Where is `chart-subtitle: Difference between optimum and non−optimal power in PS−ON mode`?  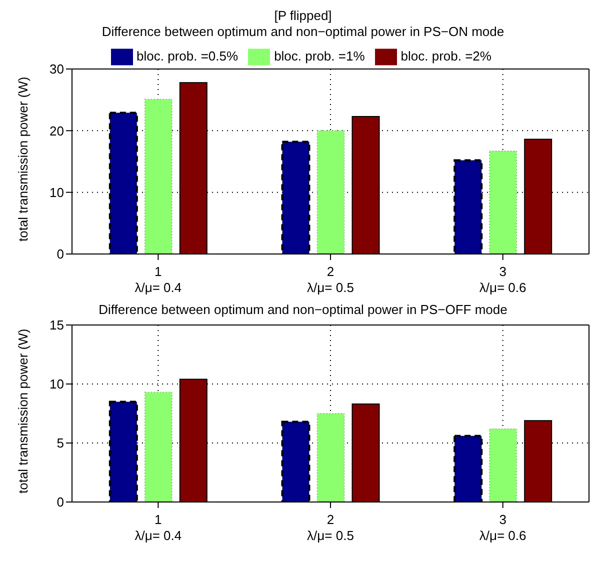 chart-subtitle: Difference between optimum and non−optimal power in PS−ON mode is located at coordinates (303, 32).